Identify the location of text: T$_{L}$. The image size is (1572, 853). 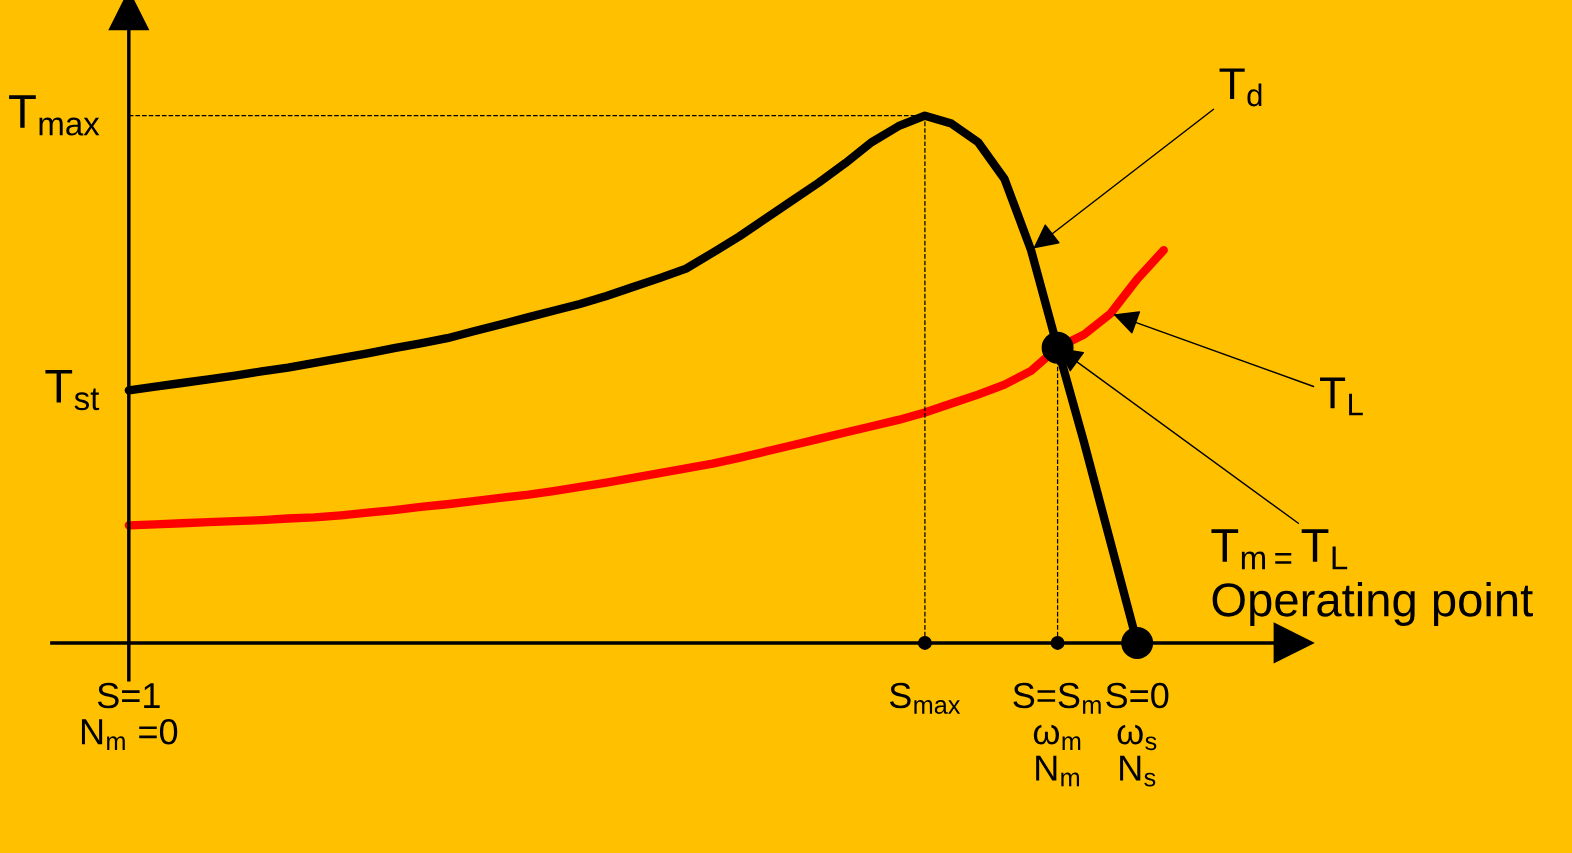
(1341, 396).